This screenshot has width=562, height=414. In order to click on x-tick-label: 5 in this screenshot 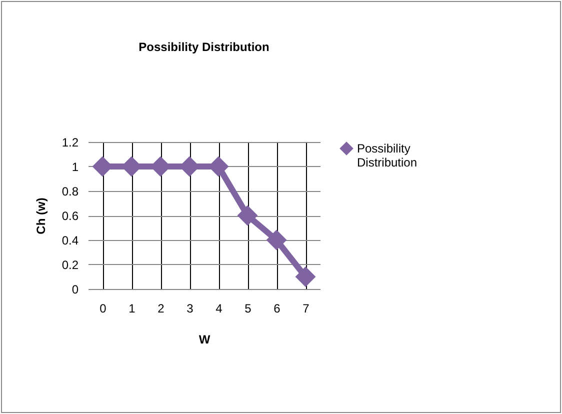, I will do `click(248, 309)`.